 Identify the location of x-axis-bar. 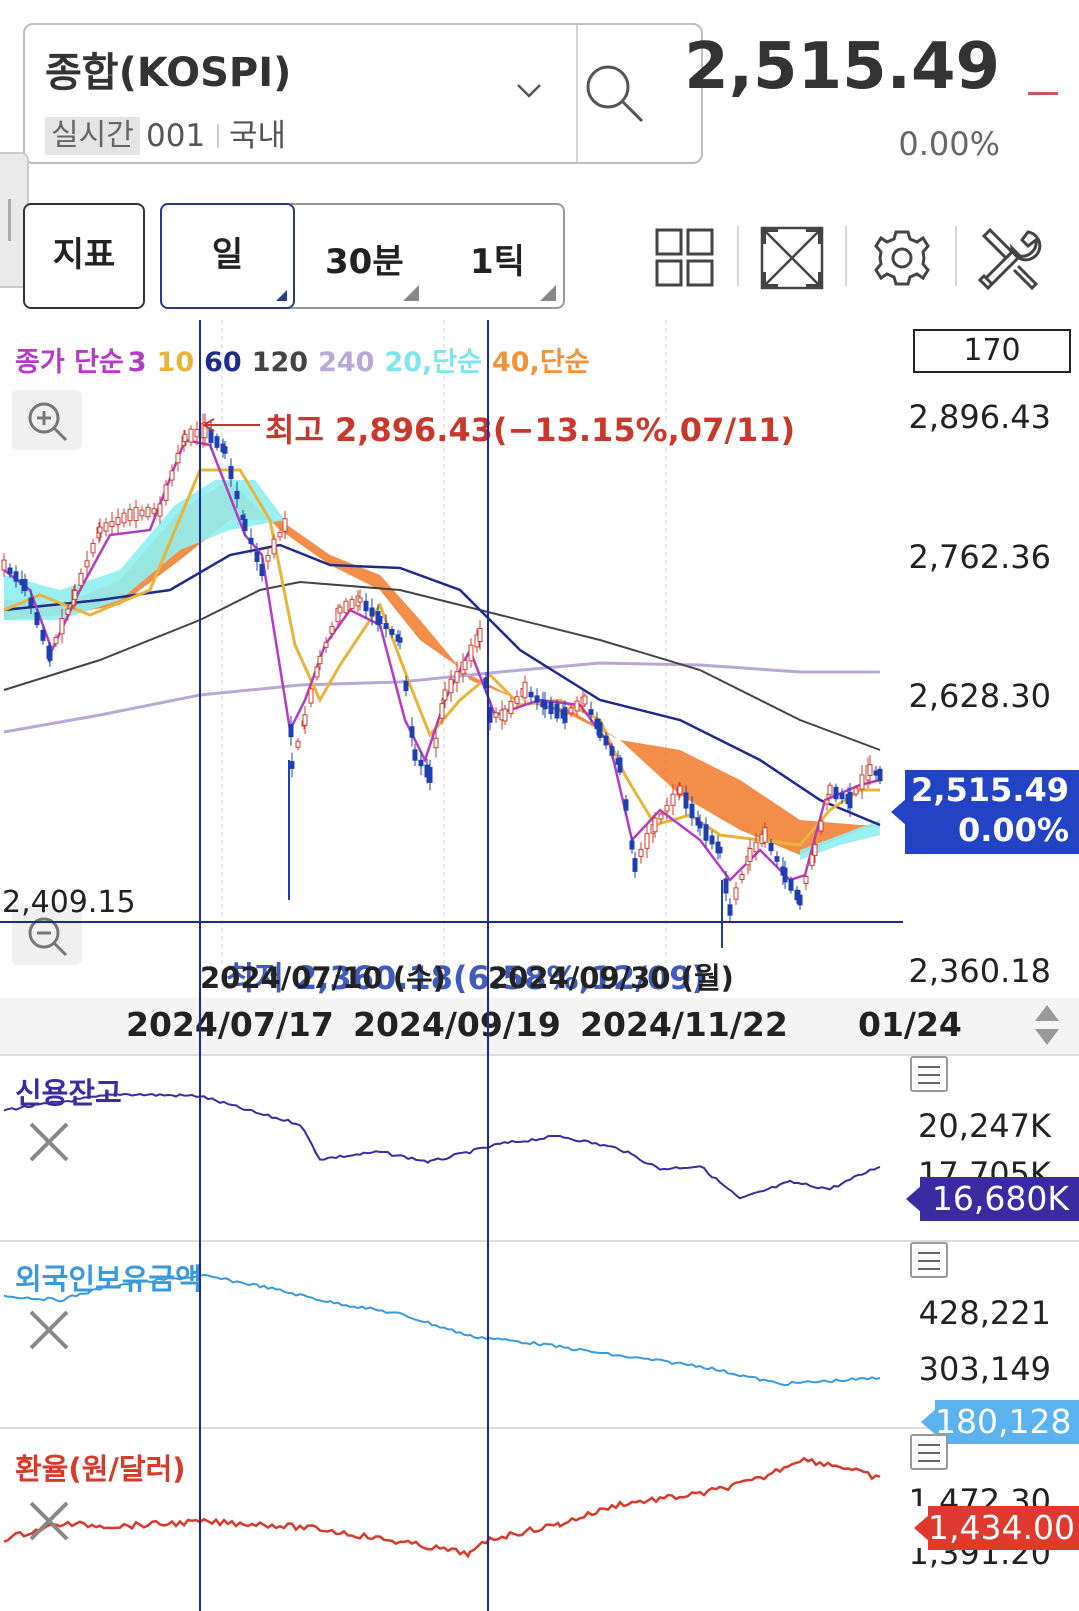
(539, 1026).